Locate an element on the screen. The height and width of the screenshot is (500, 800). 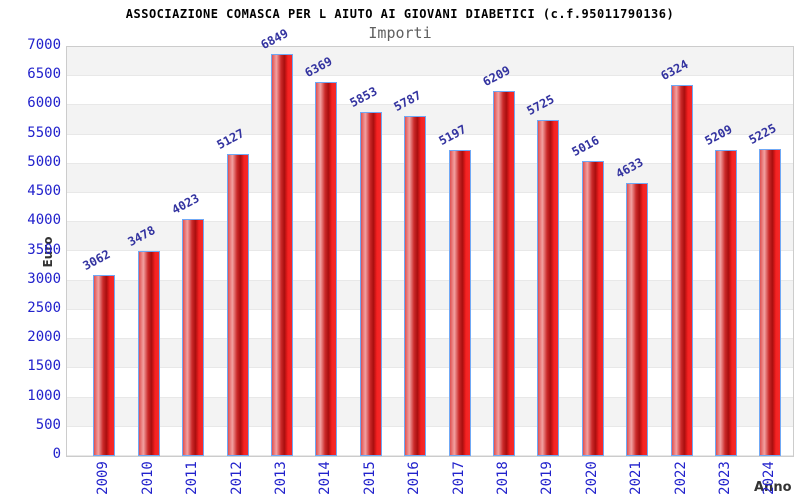
x-tick-2013: 2013 is located at coordinates (280, 478).